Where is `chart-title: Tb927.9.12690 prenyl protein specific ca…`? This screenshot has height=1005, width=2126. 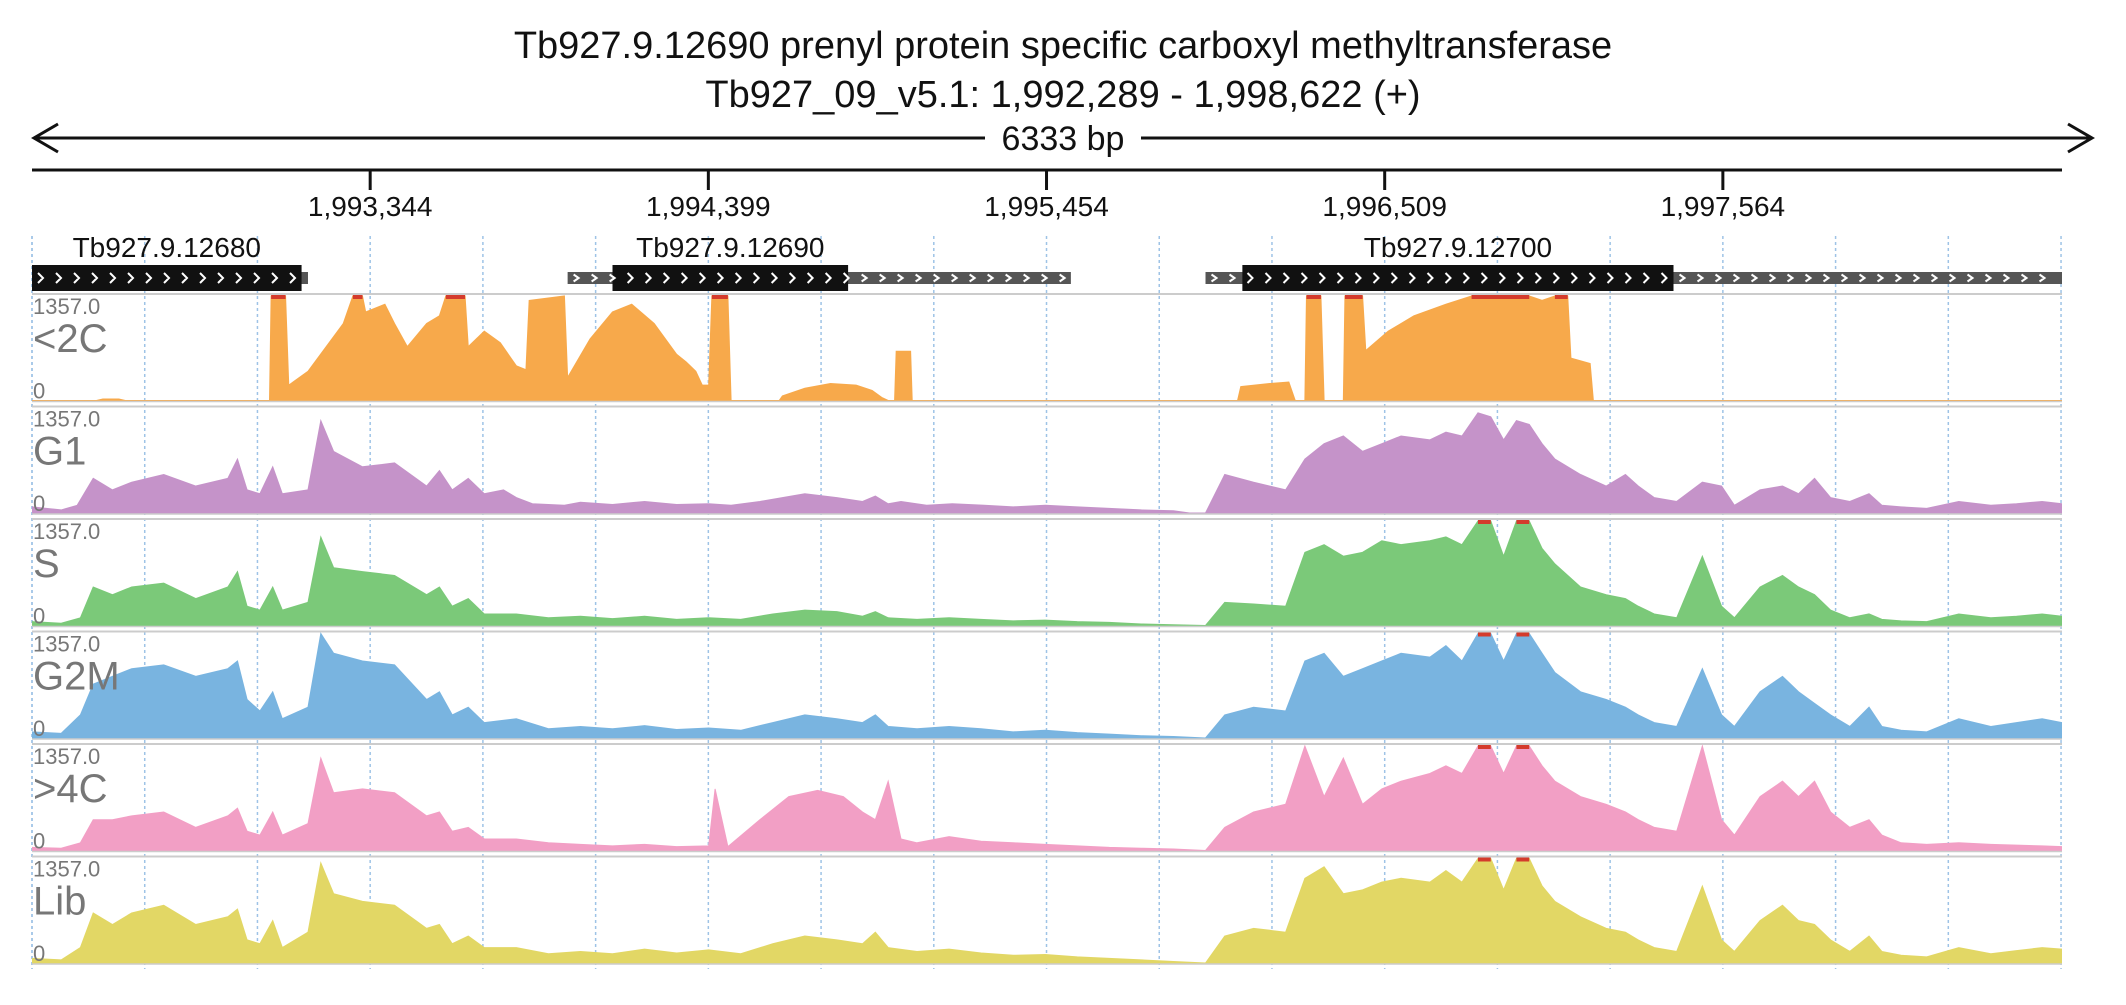 chart-title: Tb927.9.12690 prenyl protein specific ca… is located at coordinates (1063, 46).